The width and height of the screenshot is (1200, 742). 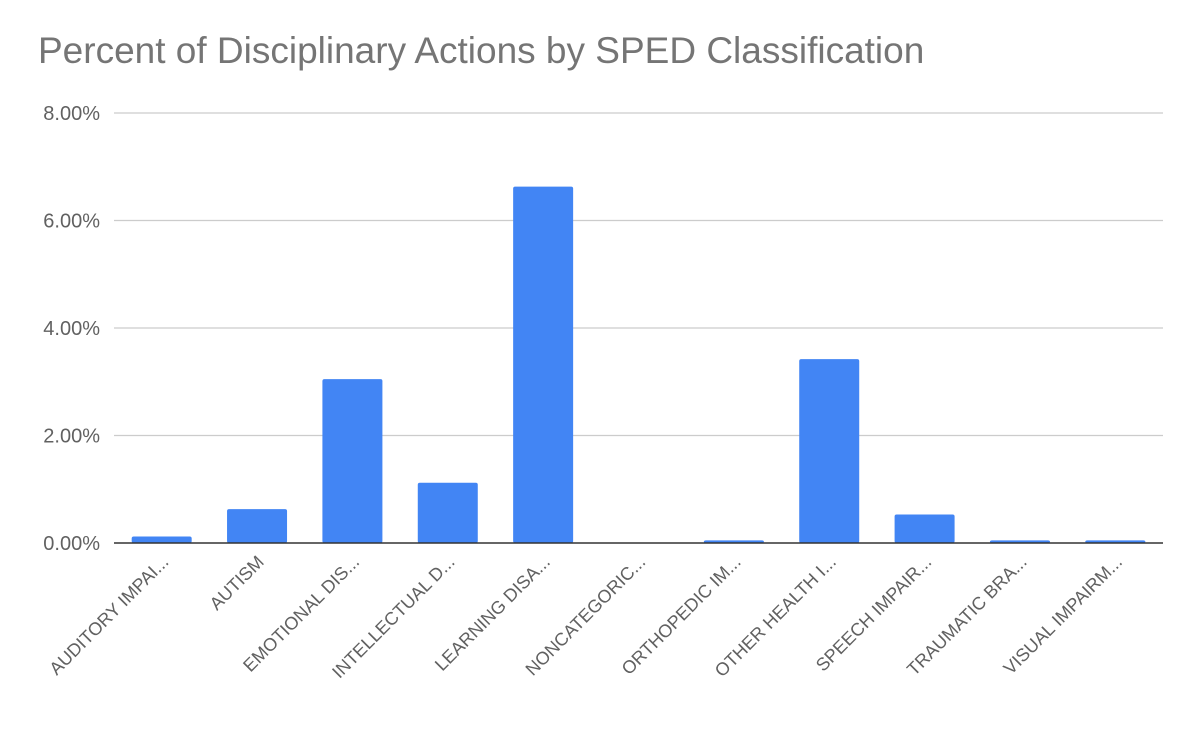 I want to click on y-tick-label: 4.00%, so click(x=71, y=329).